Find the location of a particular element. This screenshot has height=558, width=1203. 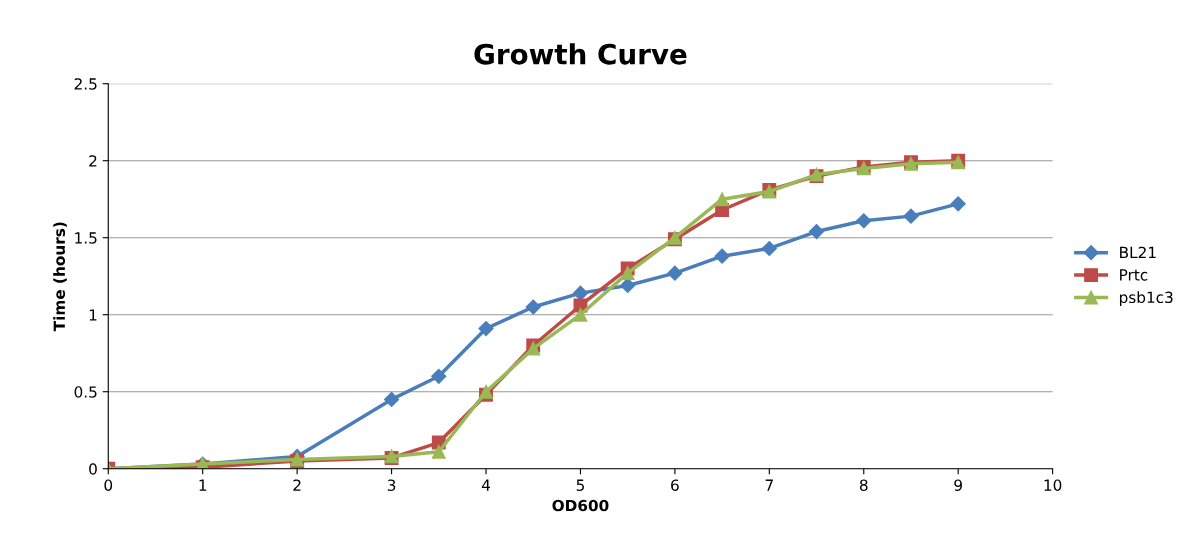

x-tick-label: 2 is located at coordinates (297, 485).